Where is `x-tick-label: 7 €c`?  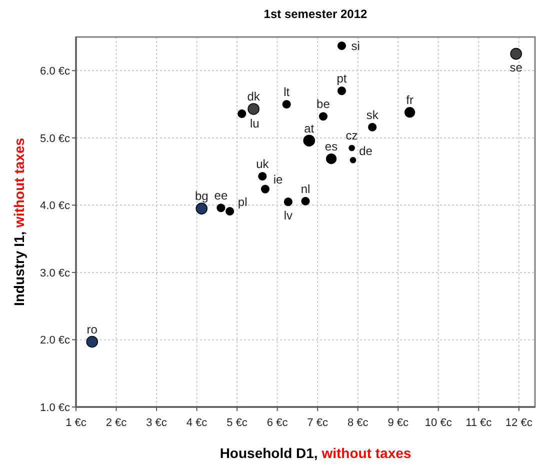
x-tick-label: 7 €c is located at coordinates (317, 423).